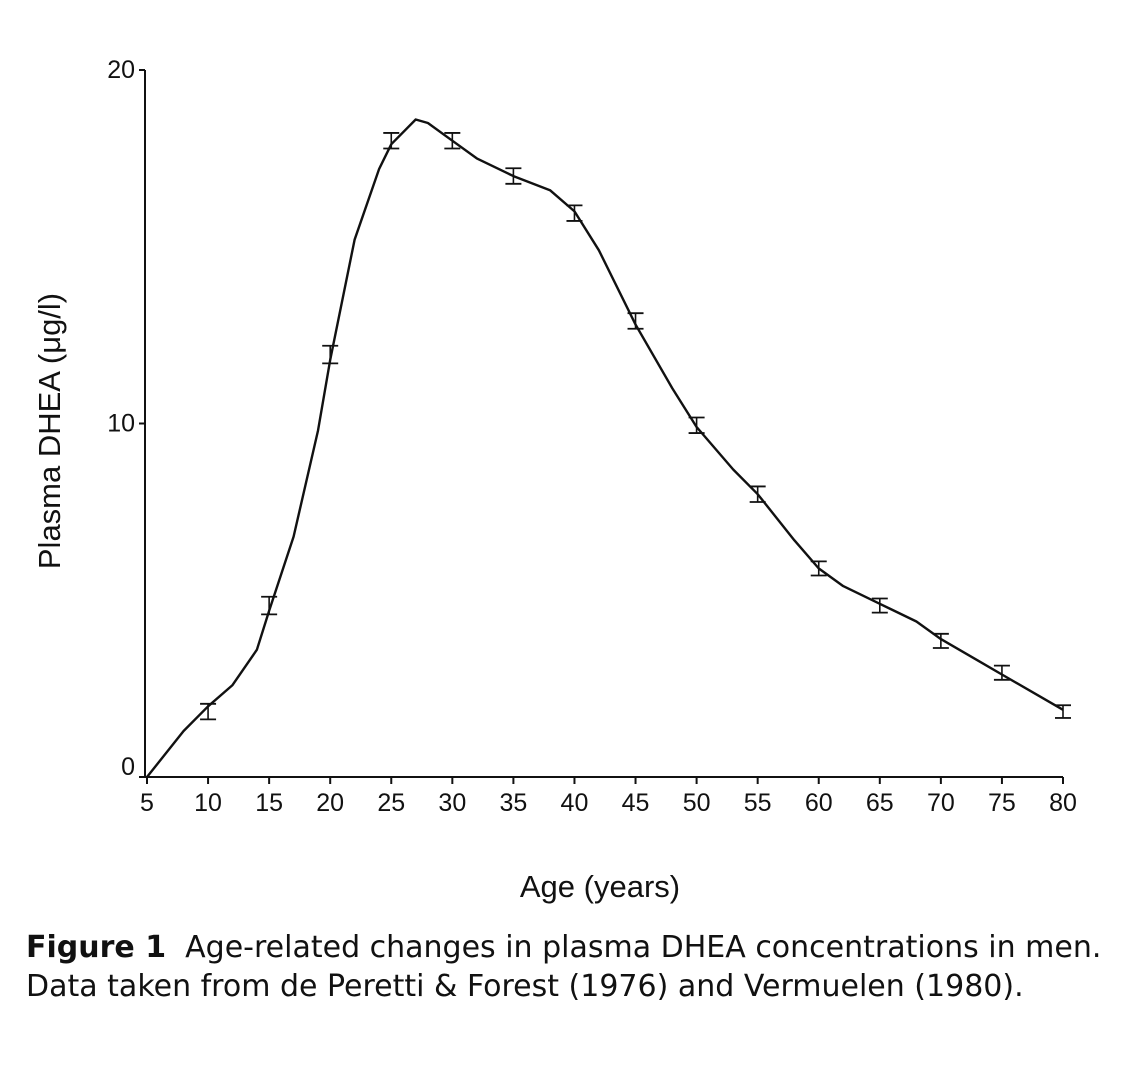 This screenshot has width=1142, height=1074. What do you see at coordinates (880, 803) in the screenshot?
I see `x-tick-label: 65` at bounding box center [880, 803].